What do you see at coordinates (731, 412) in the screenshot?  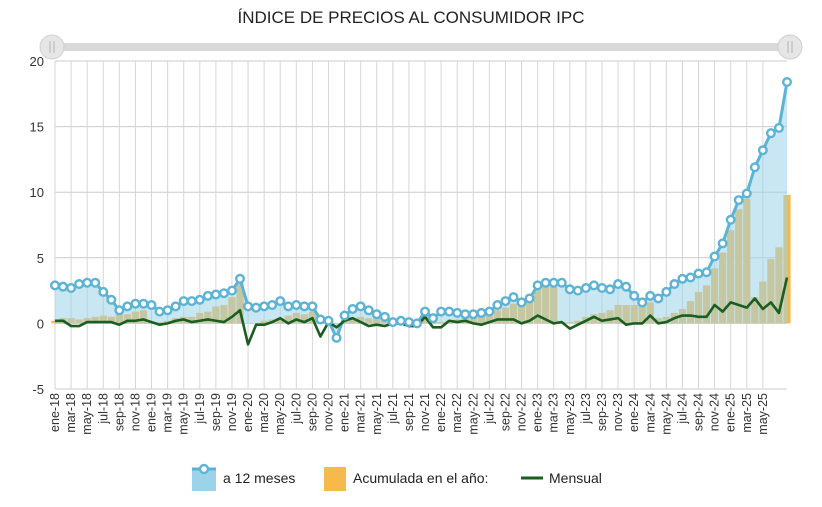 I see `x-tick-label: ene-25` at bounding box center [731, 412].